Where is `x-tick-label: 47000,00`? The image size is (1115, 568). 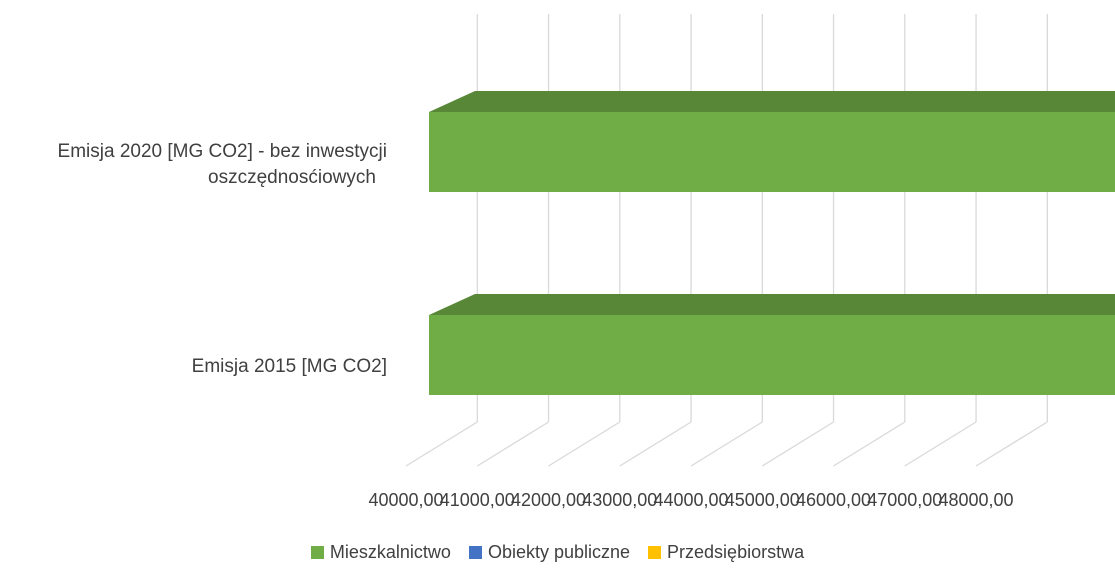 x-tick-label: 47000,00 is located at coordinates (904, 500).